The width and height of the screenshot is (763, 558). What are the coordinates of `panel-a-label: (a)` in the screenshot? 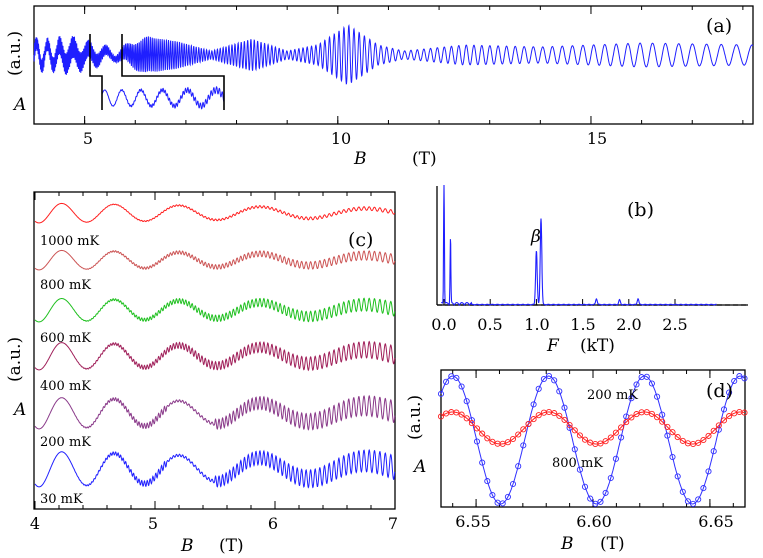 It's located at (719, 26).